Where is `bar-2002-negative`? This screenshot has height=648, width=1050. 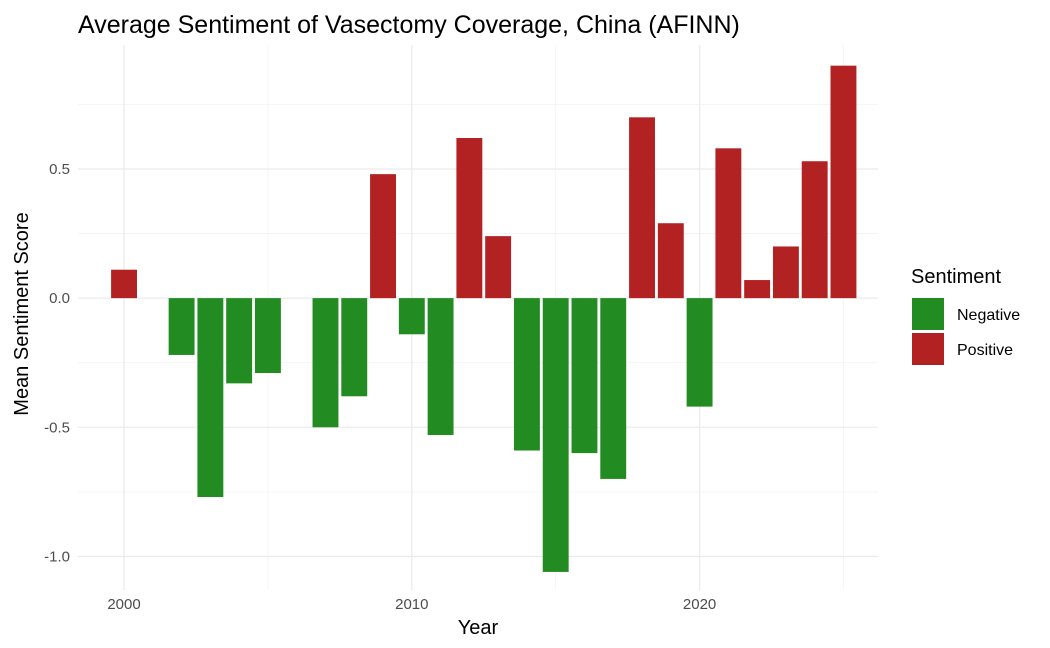
bar-2002-negative is located at coordinates (181, 326).